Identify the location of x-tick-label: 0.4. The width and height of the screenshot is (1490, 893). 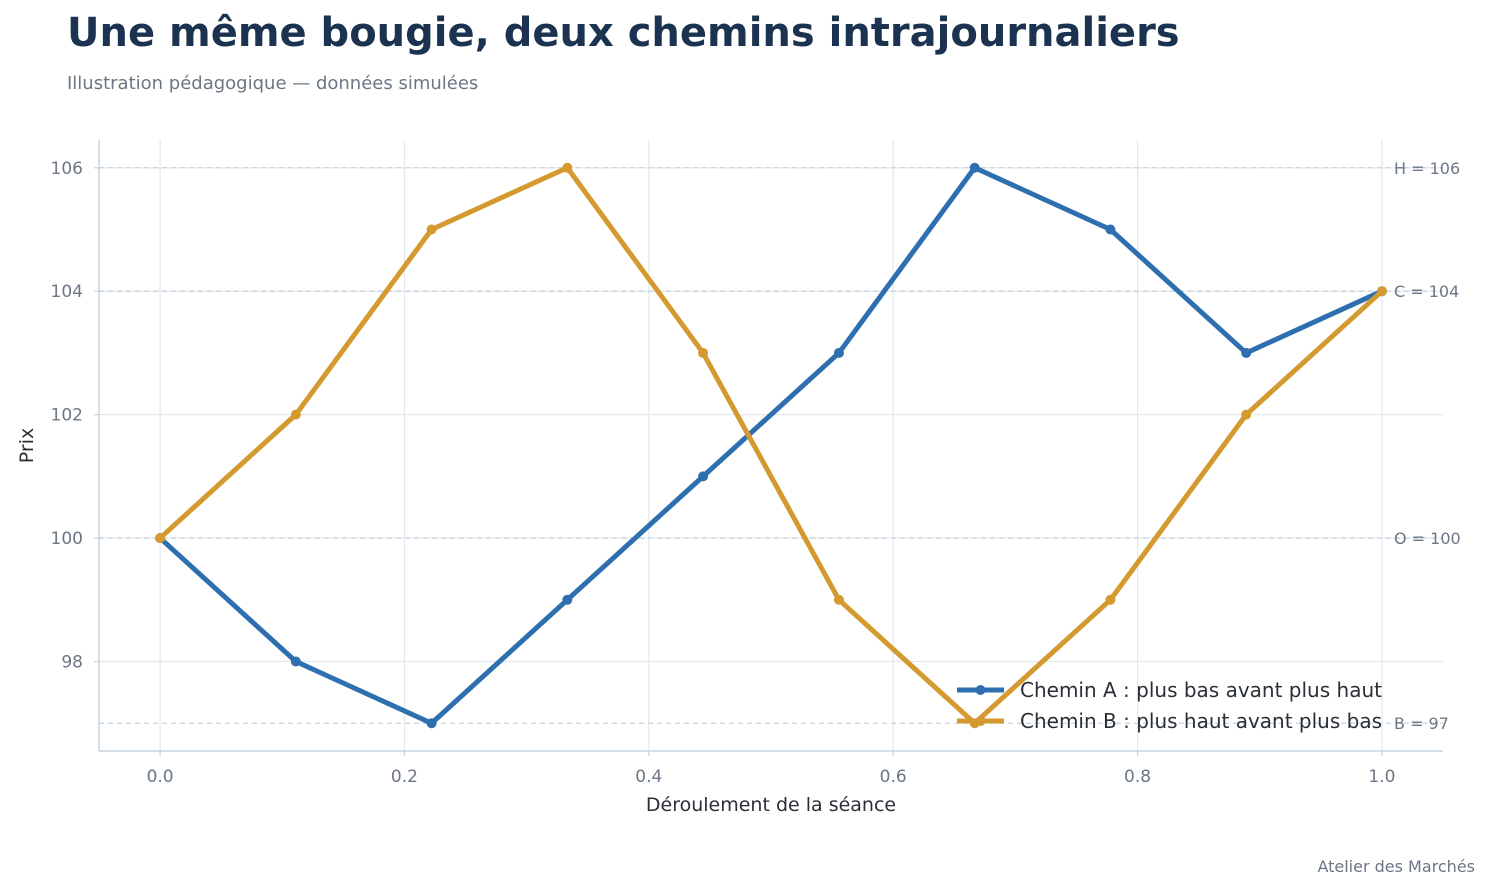
(648, 777).